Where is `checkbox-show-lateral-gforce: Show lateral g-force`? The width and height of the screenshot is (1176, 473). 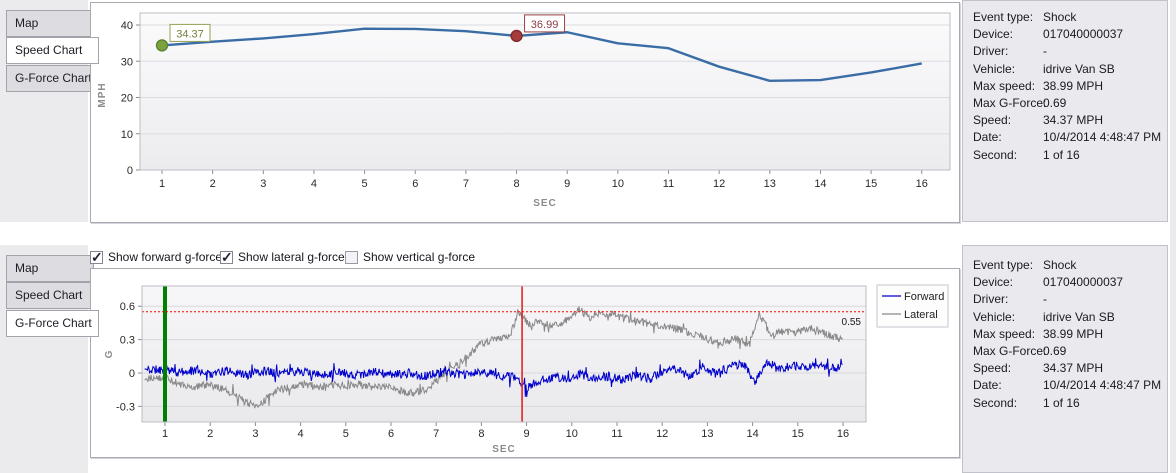 checkbox-show-lateral-gforce: Show lateral g-force is located at coordinates (282, 257).